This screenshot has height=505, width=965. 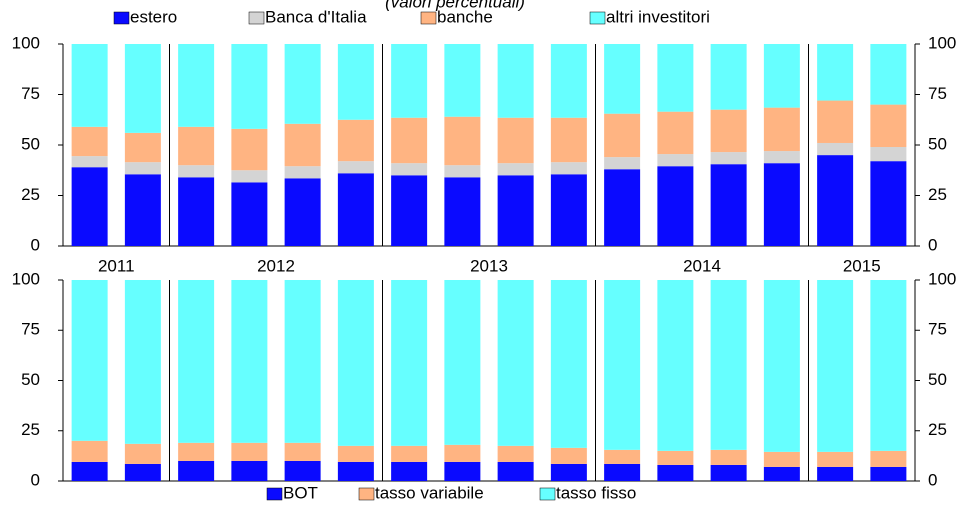 What do you see at coordinates (26, 42) in the screenshot?
I see `y-tick-label: 100` at bounding box center [26, 42].